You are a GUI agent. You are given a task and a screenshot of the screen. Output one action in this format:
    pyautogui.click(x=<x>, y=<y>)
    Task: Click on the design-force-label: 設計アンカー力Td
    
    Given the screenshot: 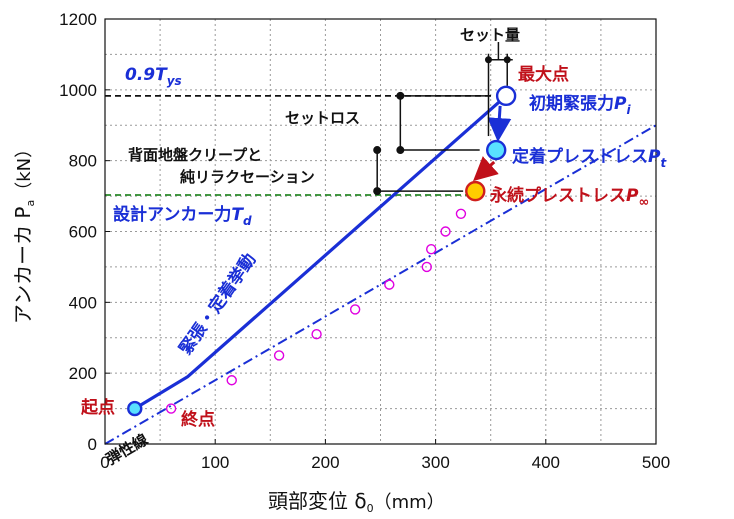 What is the action you would take?
    pyautogui.click(x=182, y=216)
    